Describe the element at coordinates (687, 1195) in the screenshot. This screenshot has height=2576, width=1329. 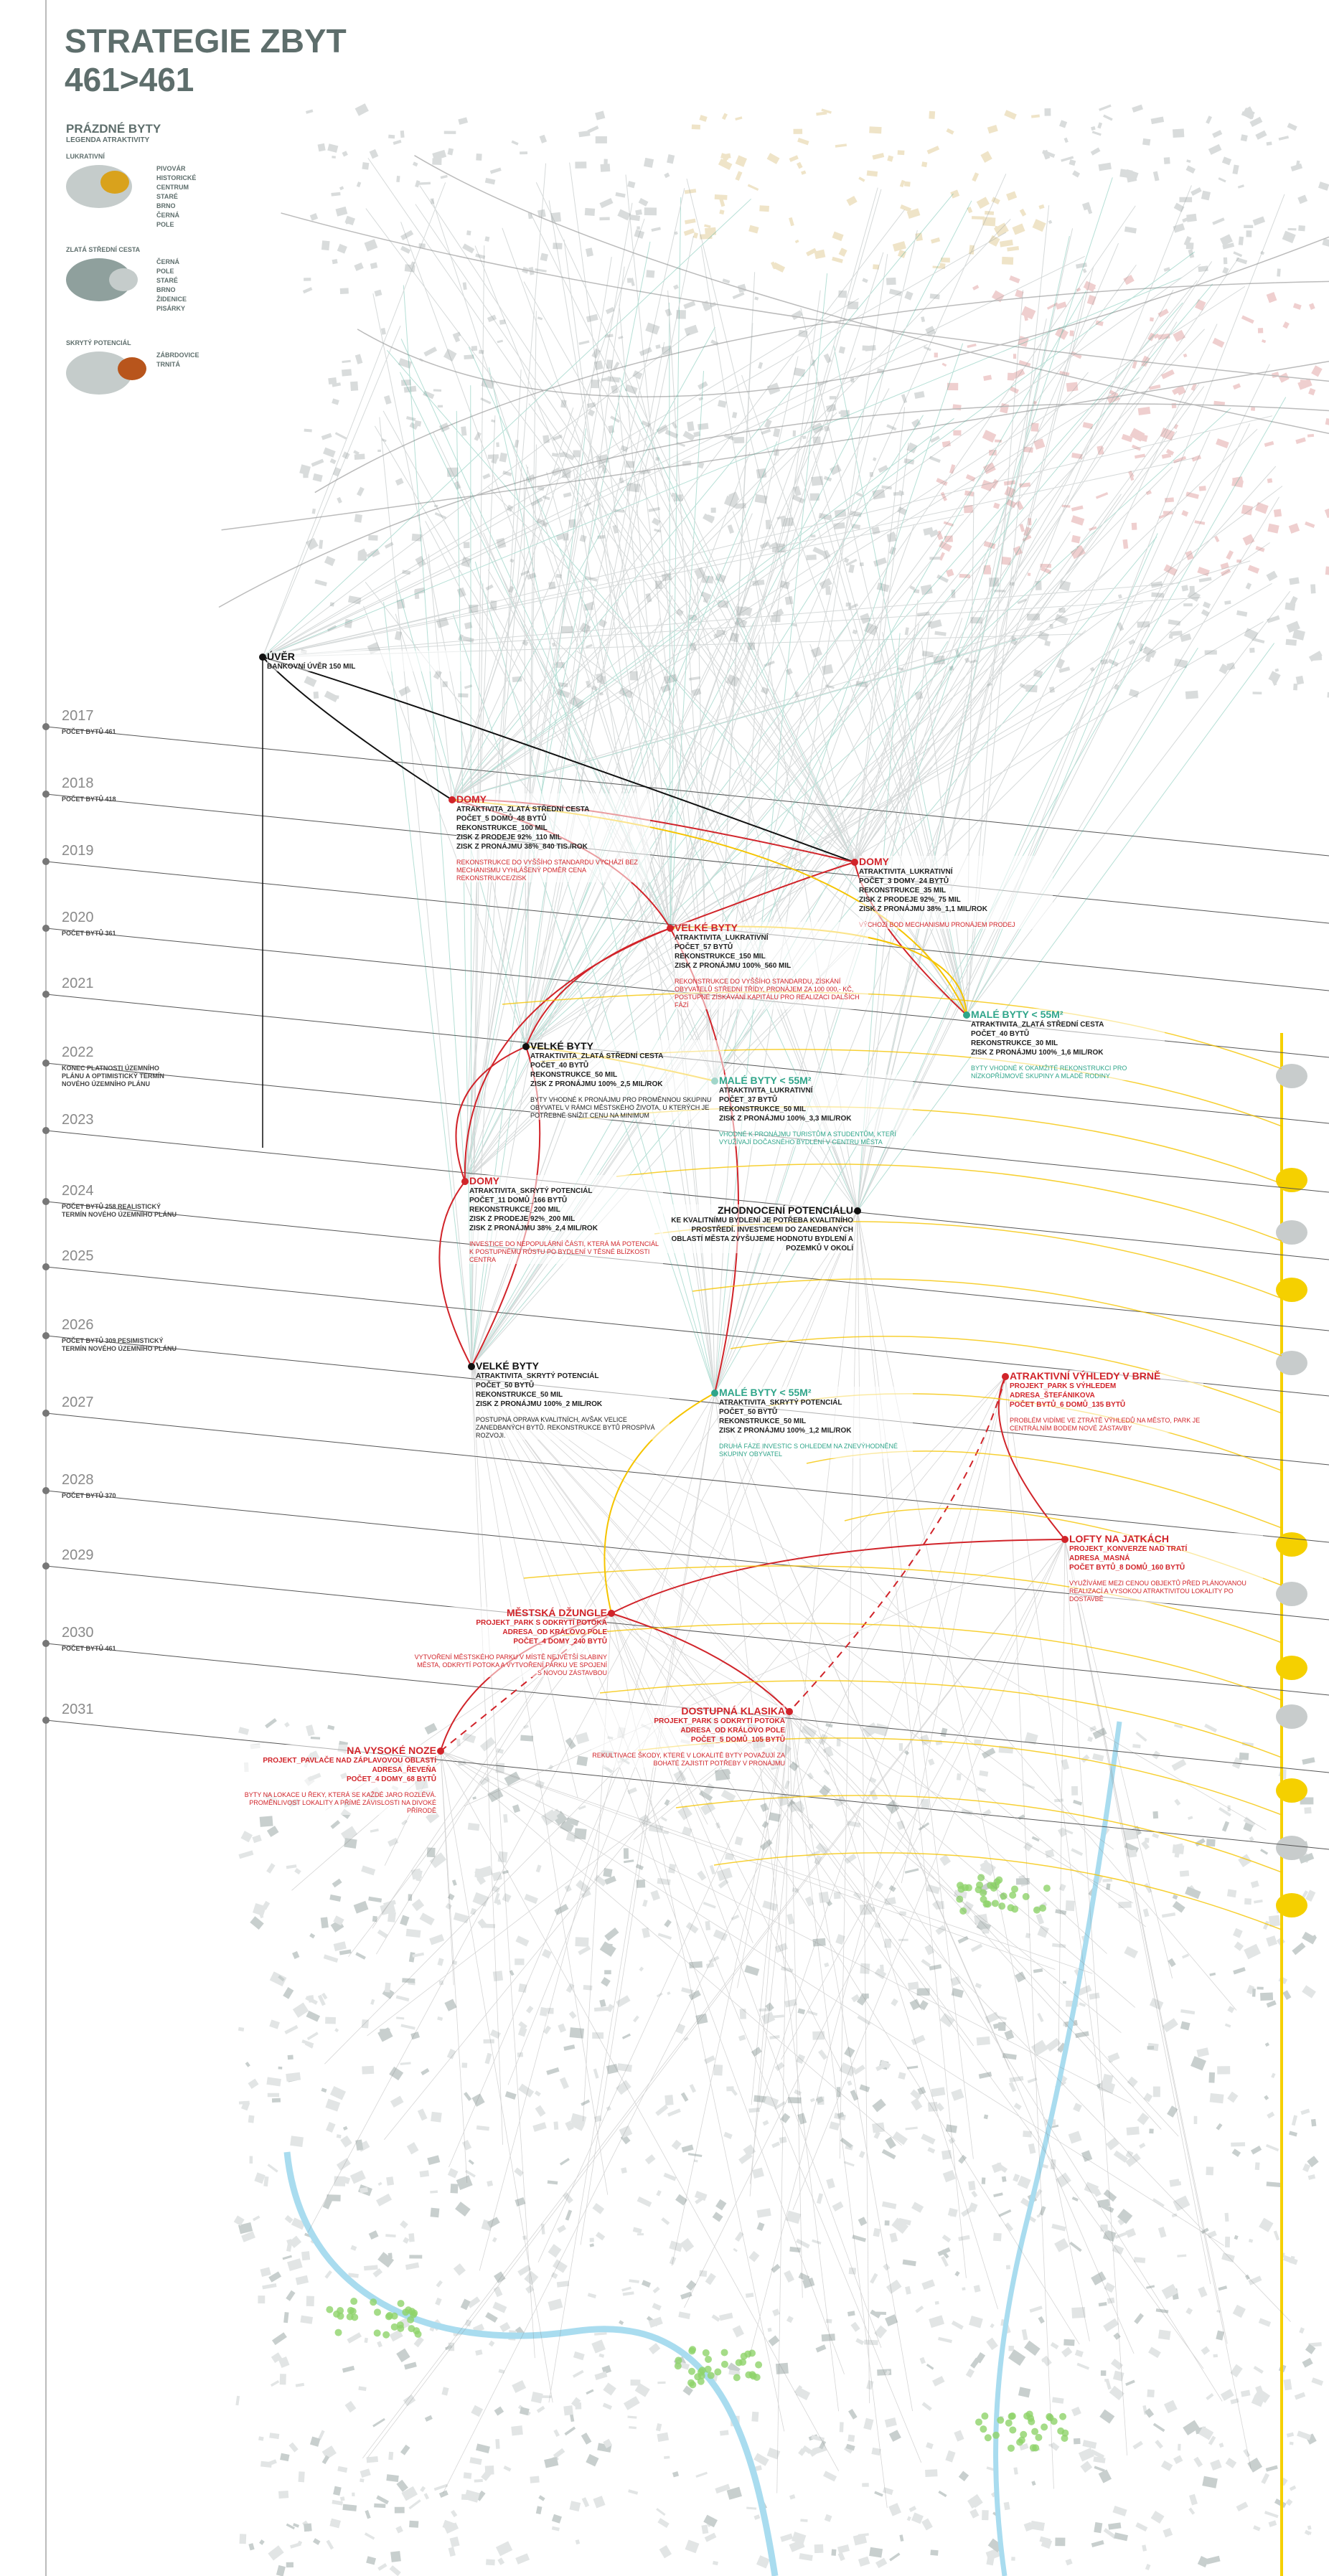
I see `year-line` at that location.